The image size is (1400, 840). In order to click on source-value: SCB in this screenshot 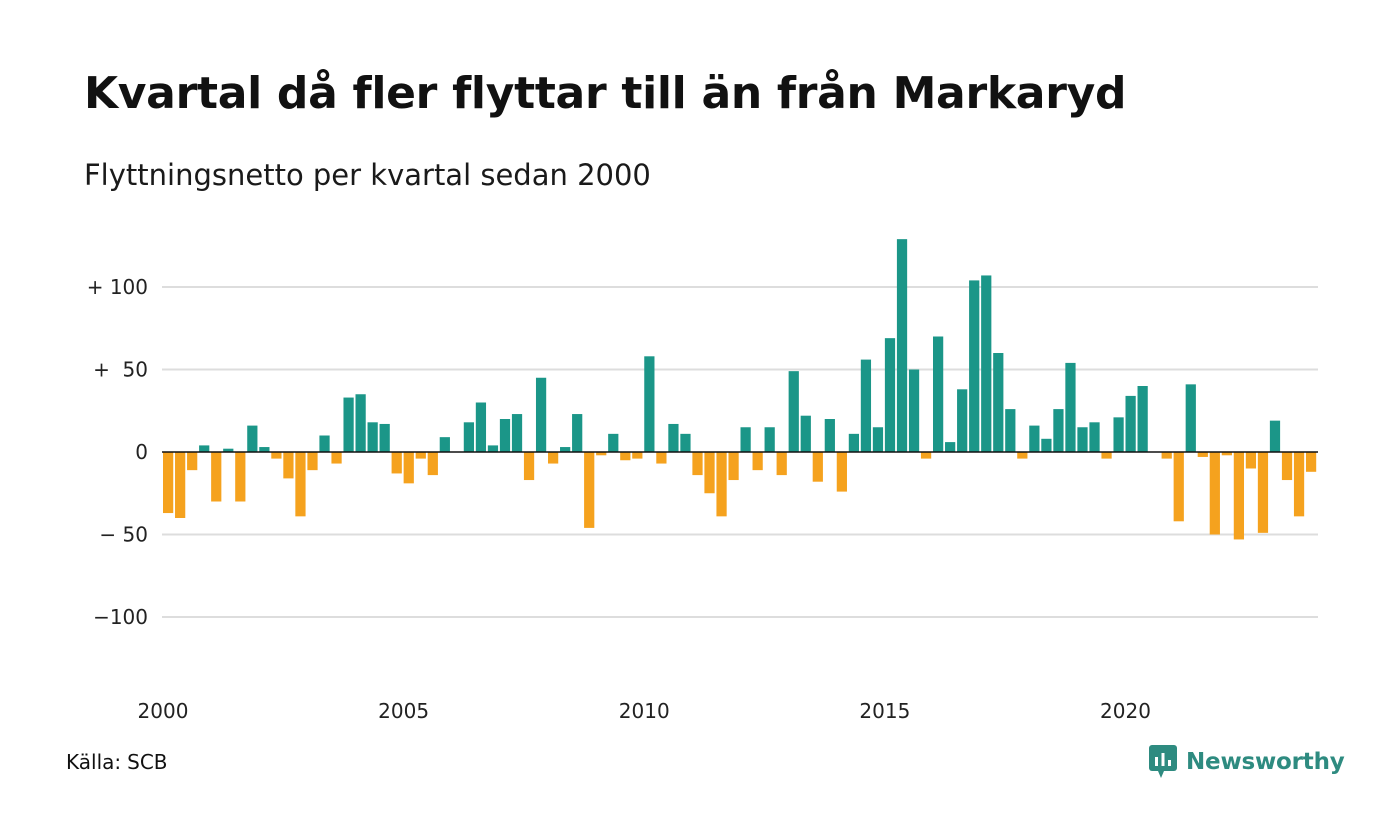, I will do `click(147, 762)`.